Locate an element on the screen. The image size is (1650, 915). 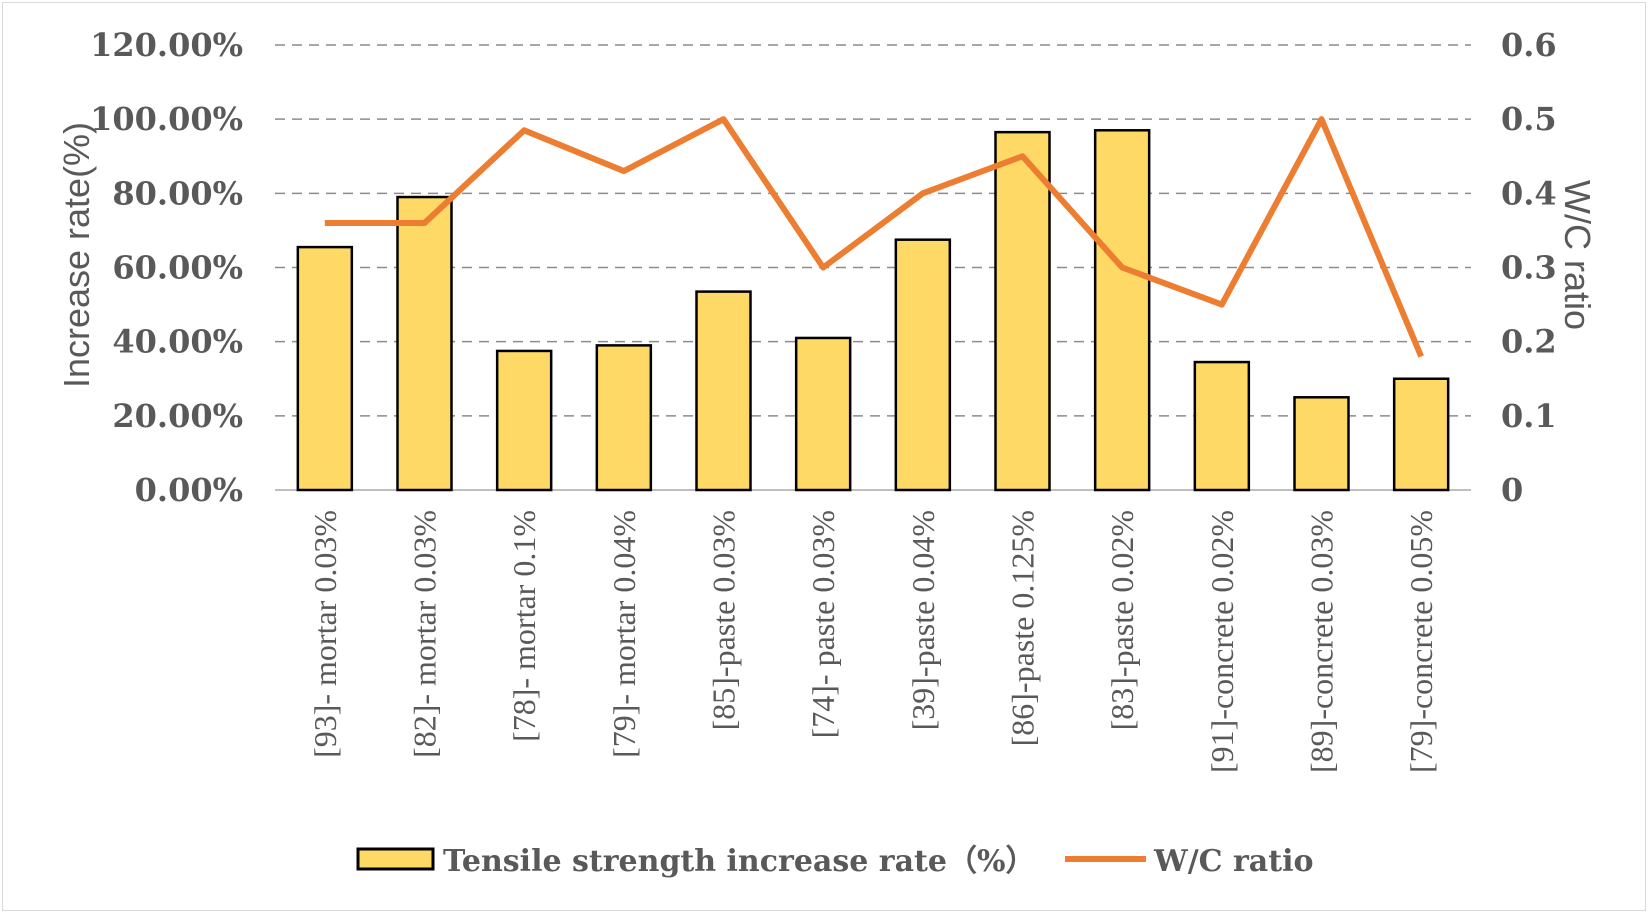
left-tick-label: 80.00% is located at coordinates (177, 193).